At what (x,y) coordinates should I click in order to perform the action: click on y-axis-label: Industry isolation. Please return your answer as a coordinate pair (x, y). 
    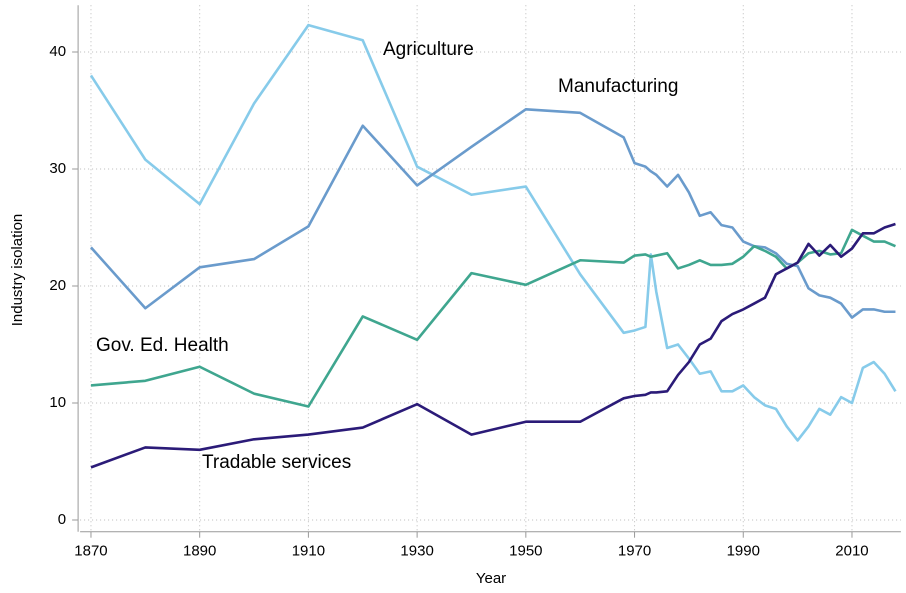
    Looking at the image, I should click on (17, 270).